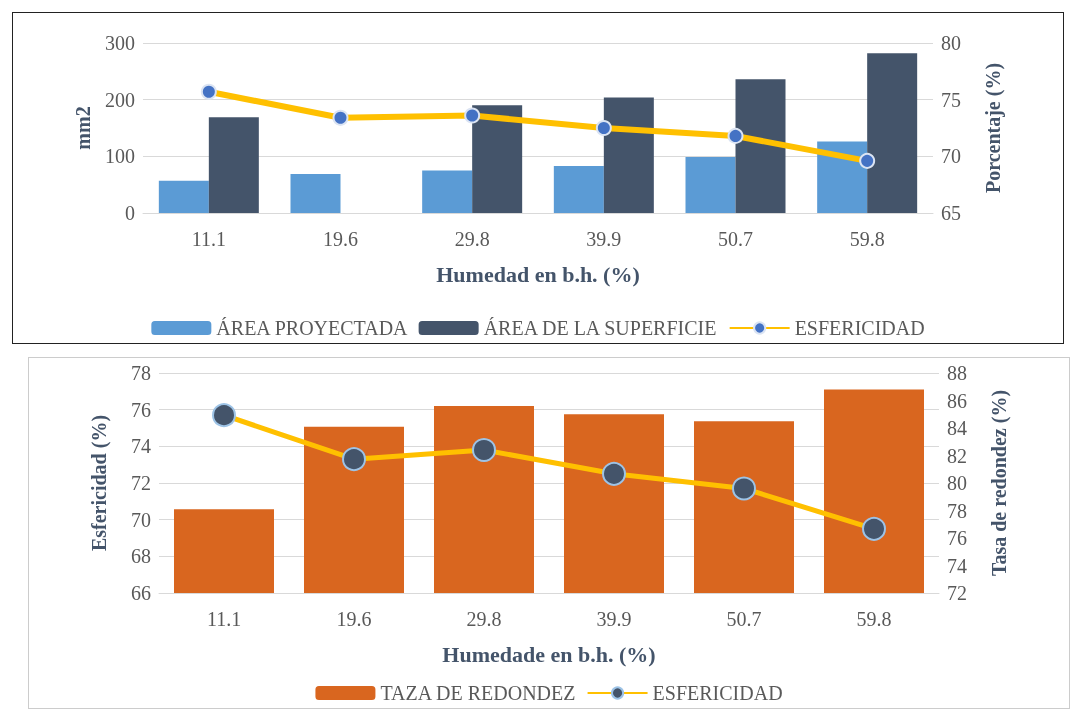  Describe the element at coordinates (957, 455) in the screenshot. I see `y2-tick-label: 82` at that location.